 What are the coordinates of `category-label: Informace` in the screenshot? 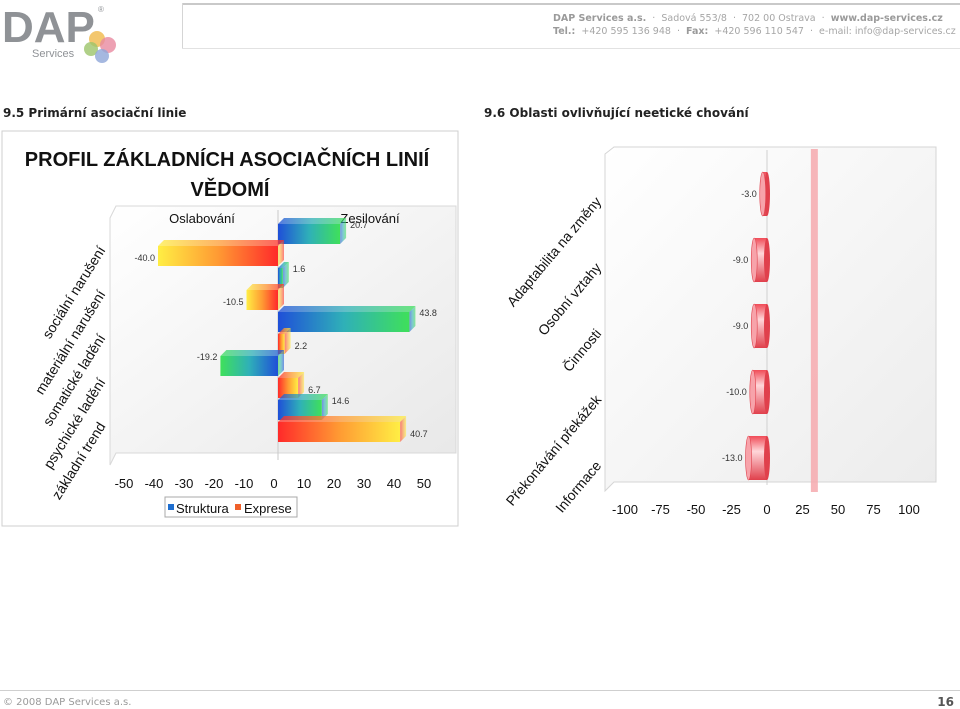 It's located at (578, 486).